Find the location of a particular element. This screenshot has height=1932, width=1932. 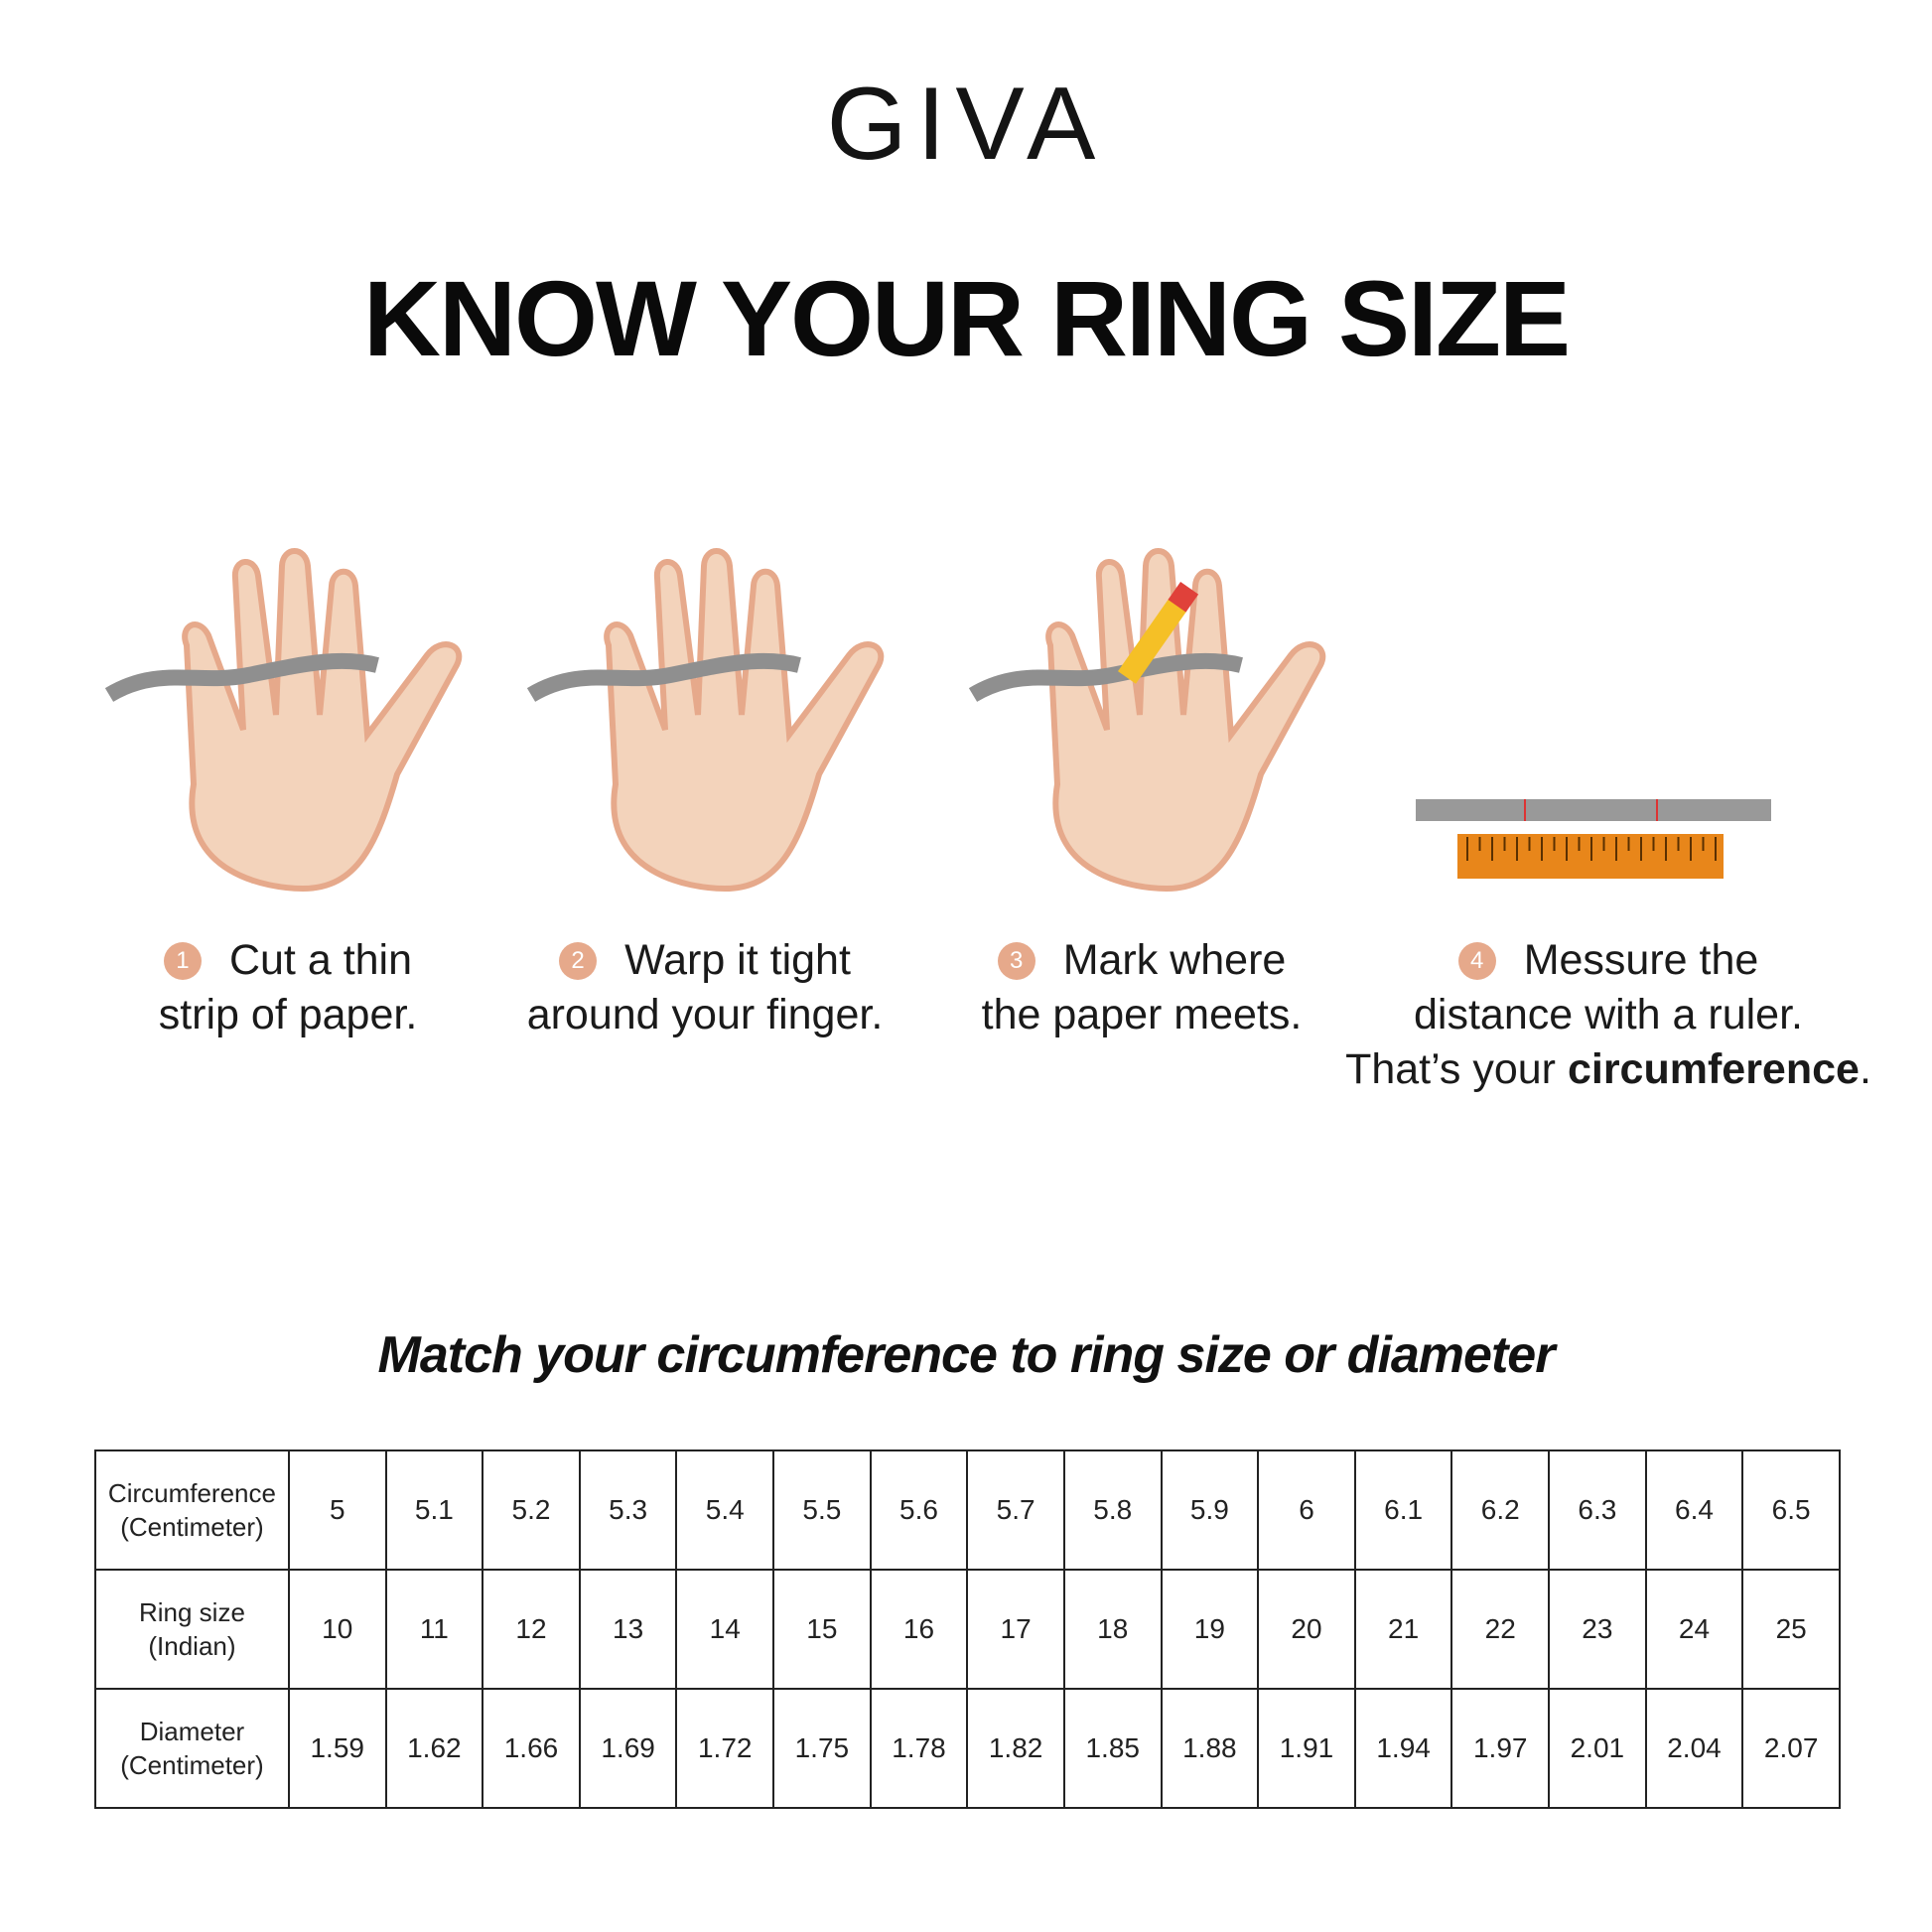

table-cell: 1.66 is located at coordinates (532, 1748).